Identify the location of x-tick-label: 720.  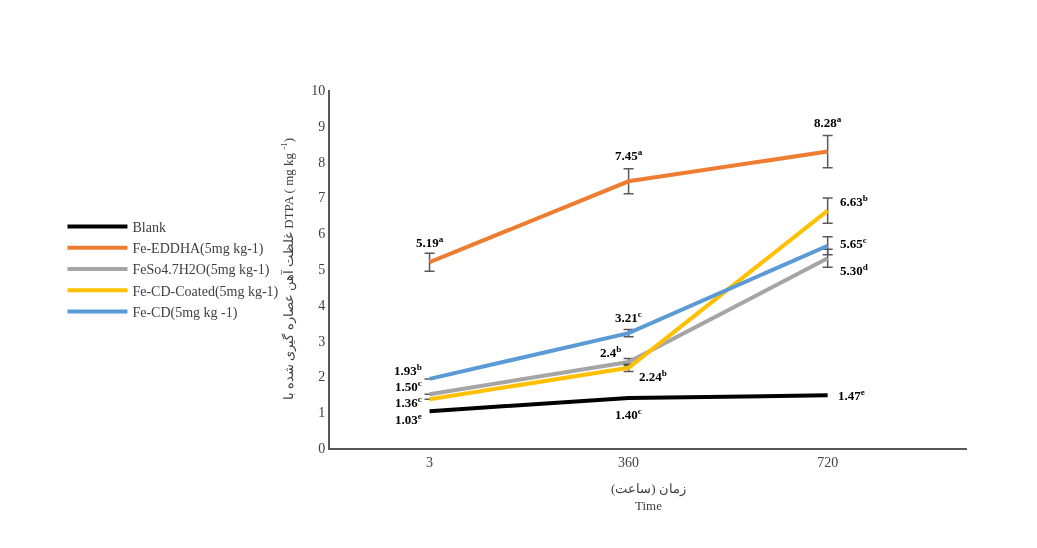
(828, 462).